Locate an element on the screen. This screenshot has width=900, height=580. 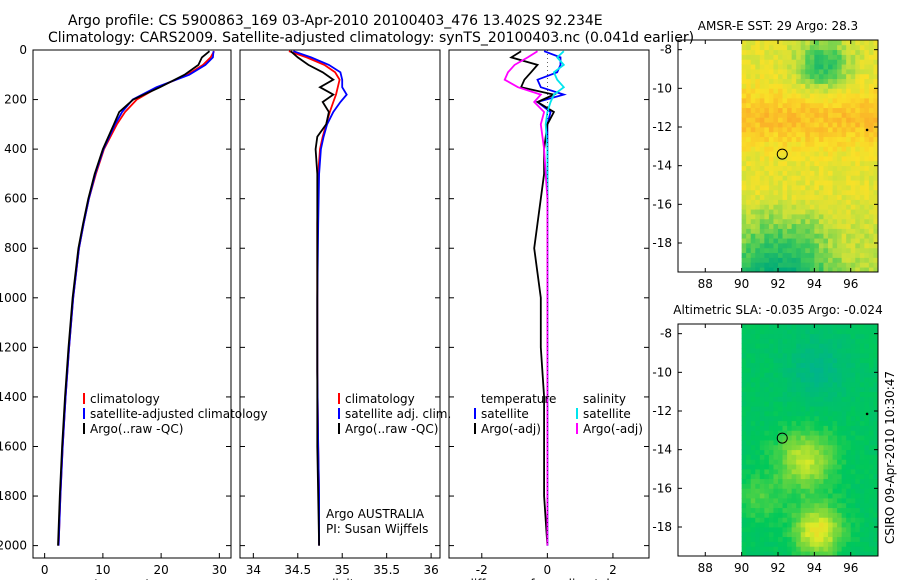
y-tick-label: -8 is located at coordinates (666, 50).